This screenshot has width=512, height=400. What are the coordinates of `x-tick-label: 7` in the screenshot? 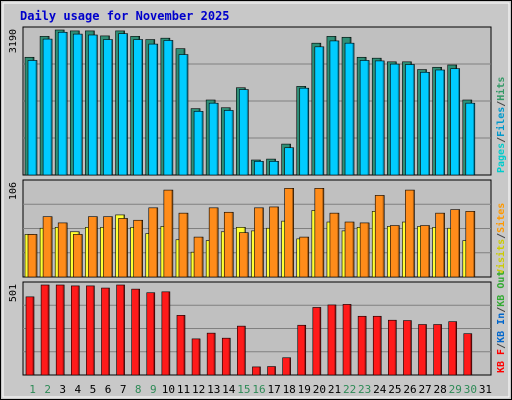 It's located at (123, 389).